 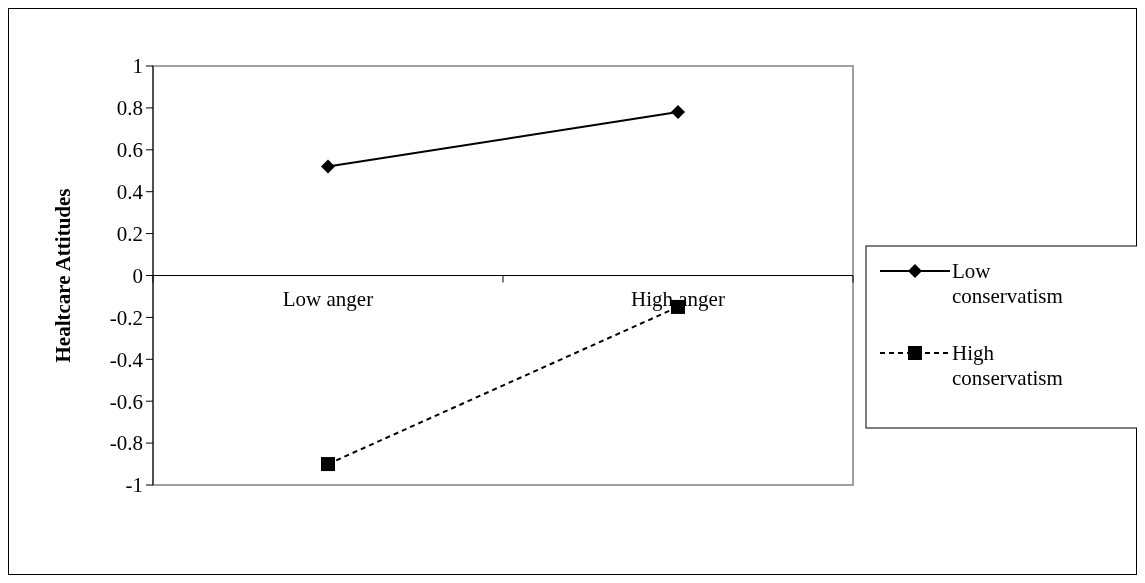 What do you see at coordinates (134, 485) in the screenshot?
I see `y-tick-label: -1` at bounding box center [134, 485].